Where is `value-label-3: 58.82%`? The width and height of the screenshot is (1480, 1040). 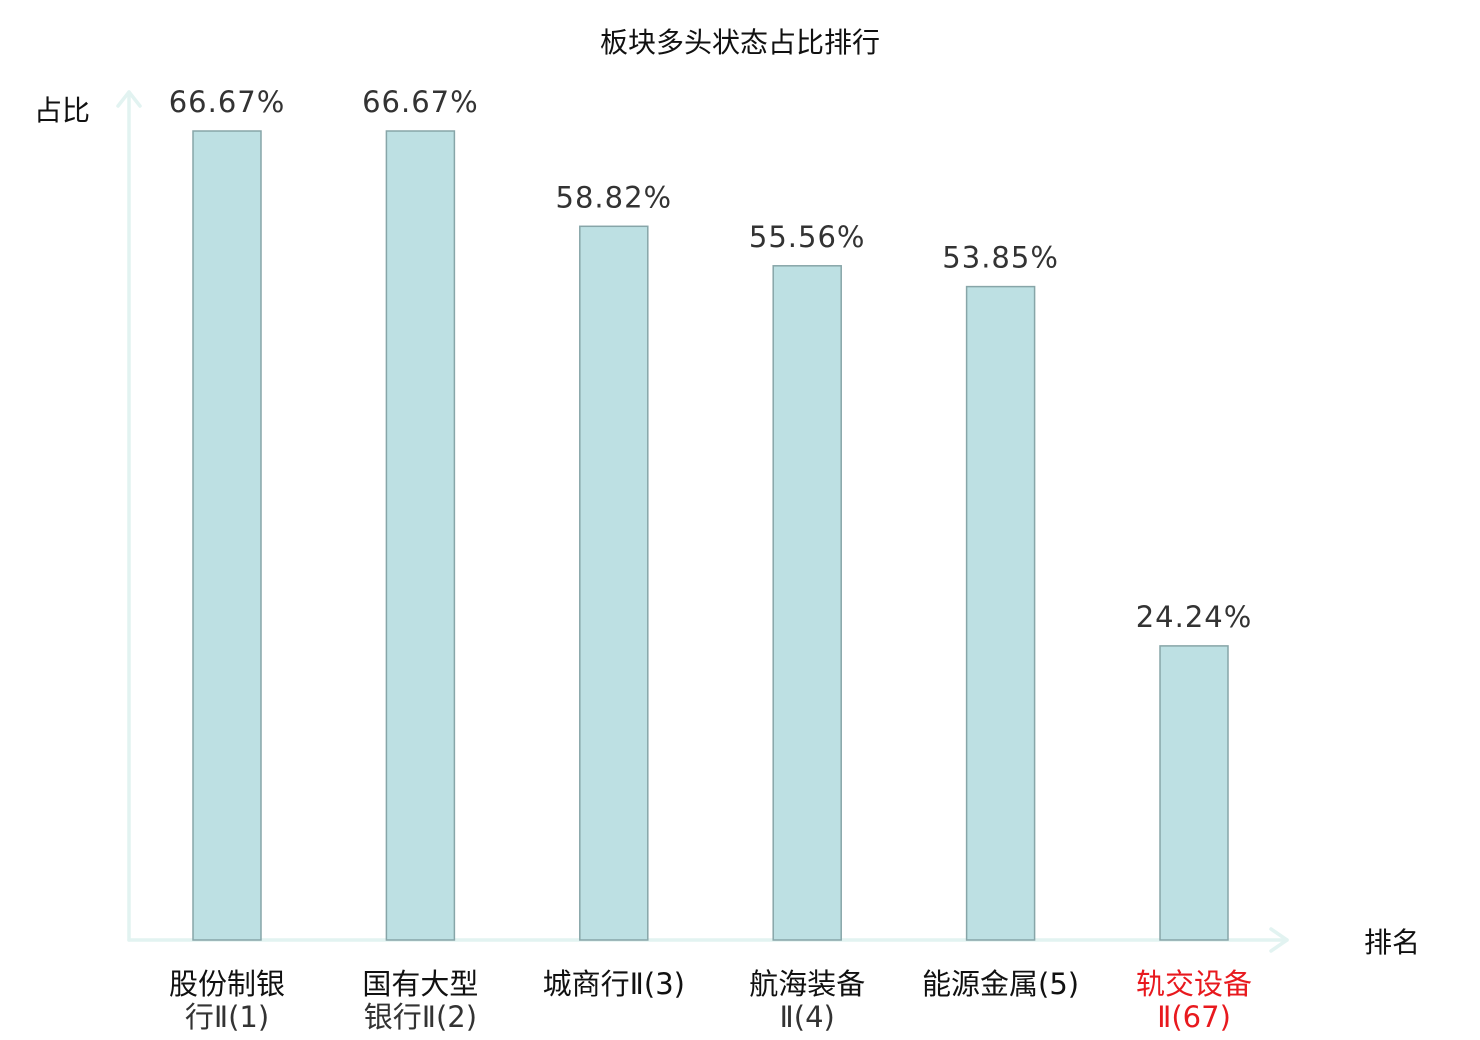 value-label-3: 58.82% is located at coordinates (614, 197).